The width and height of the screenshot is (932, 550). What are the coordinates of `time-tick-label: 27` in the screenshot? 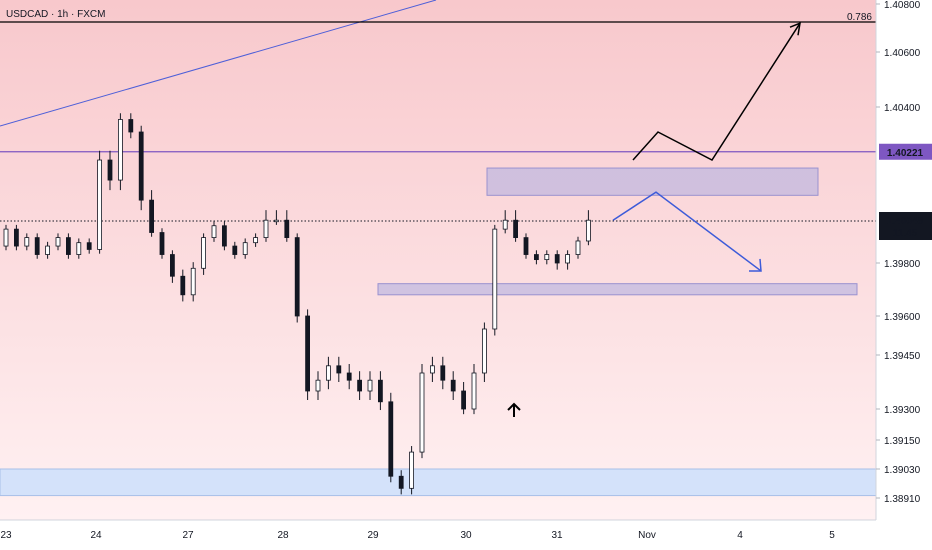 It's located at (188, 535).